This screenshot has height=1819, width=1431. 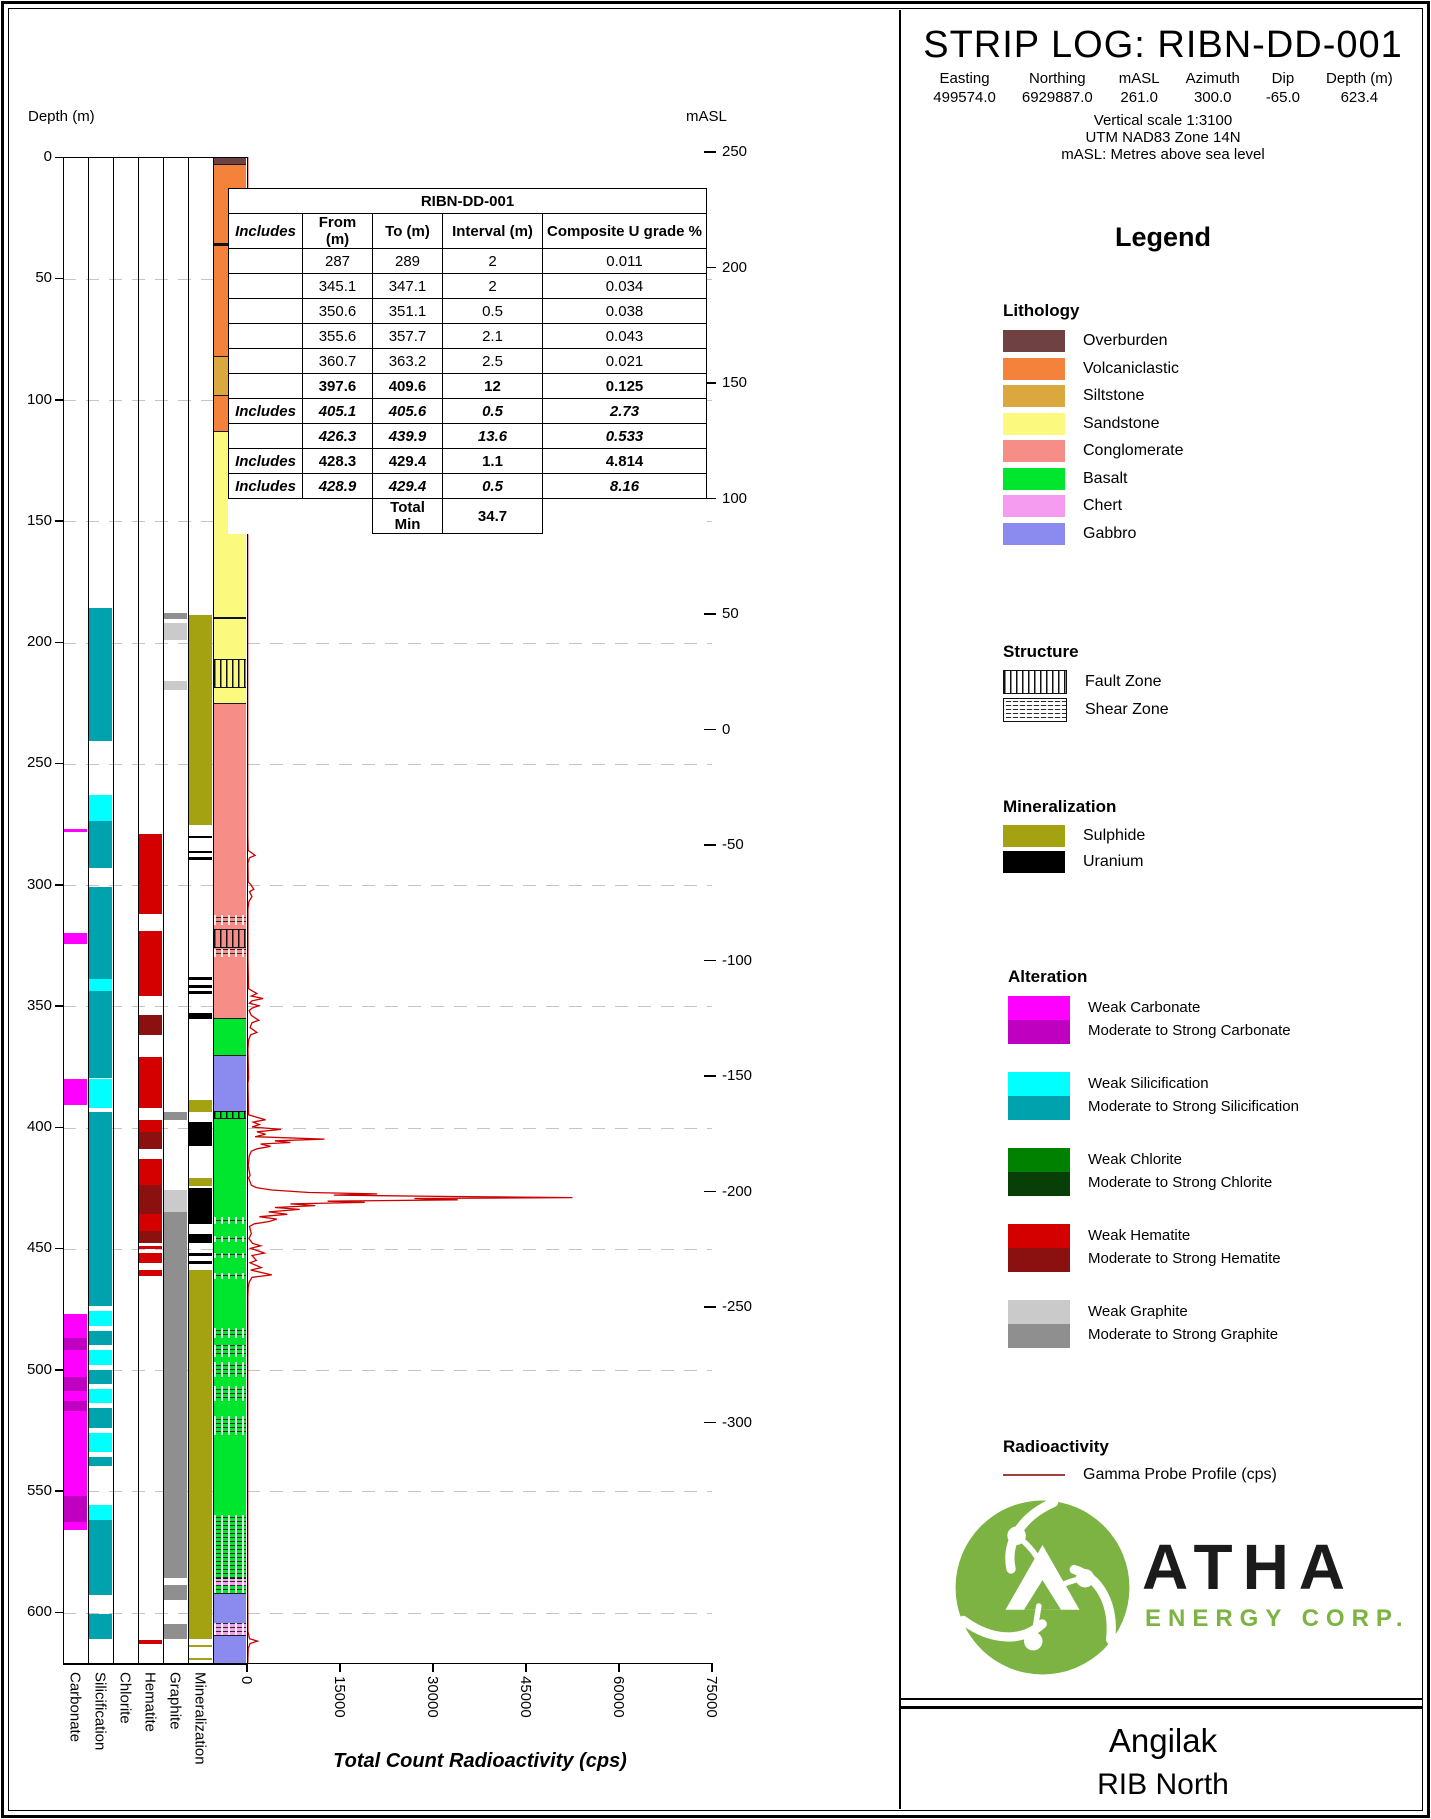 I want to click on table-col-header: Composite U grade %, so click(x=624, y=231).